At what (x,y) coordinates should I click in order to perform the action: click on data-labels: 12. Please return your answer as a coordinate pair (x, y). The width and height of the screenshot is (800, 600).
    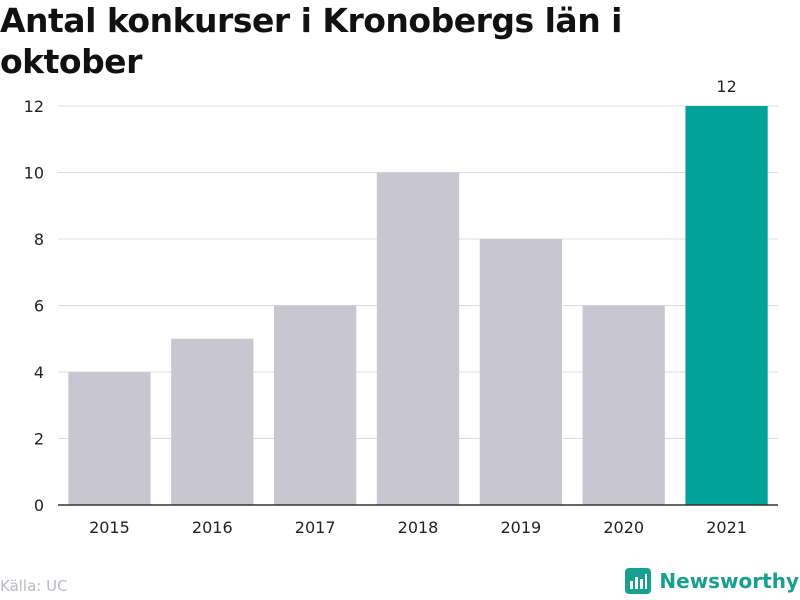
    Looking at the image, I should click on (726, 86).